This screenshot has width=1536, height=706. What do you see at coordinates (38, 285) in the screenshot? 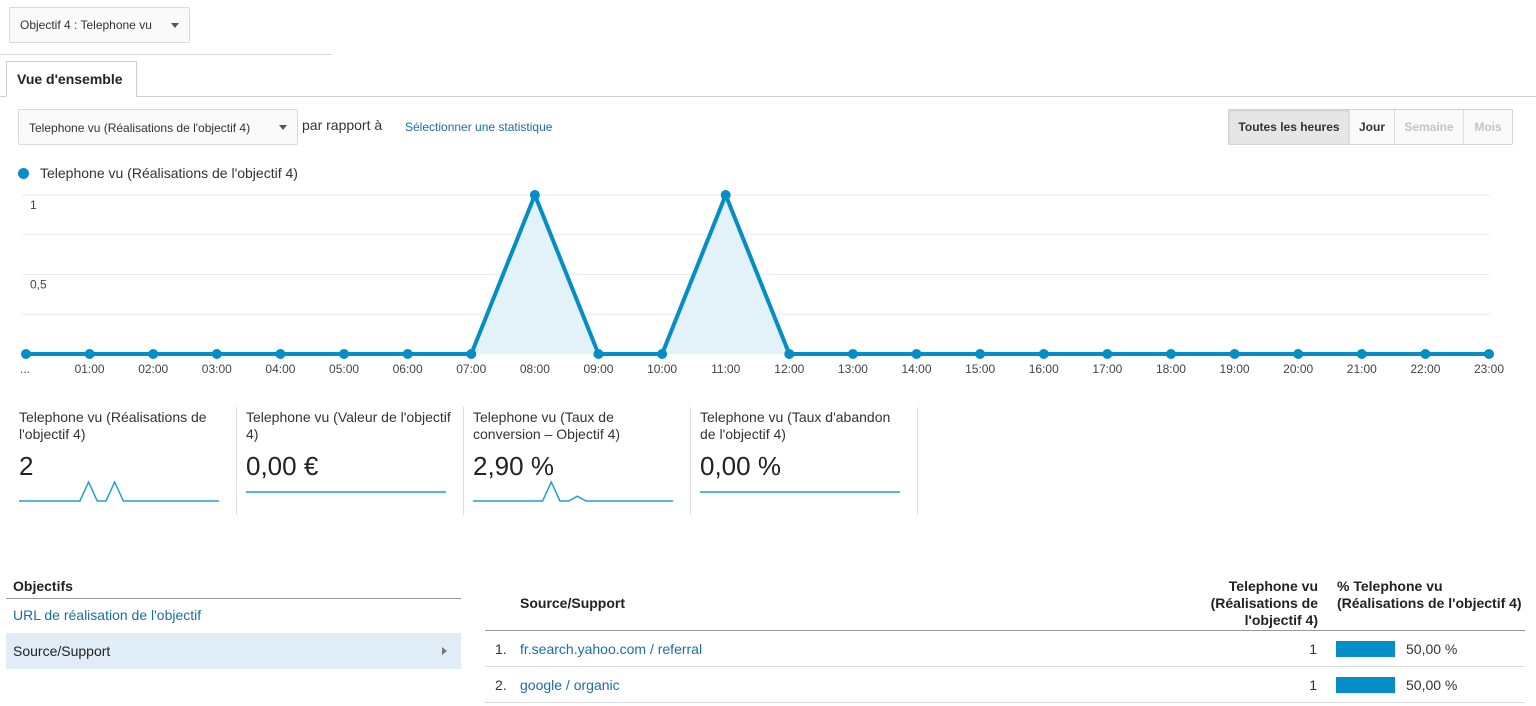
I see `y-tick-label: 0,5` at bounding box center [38, 285].